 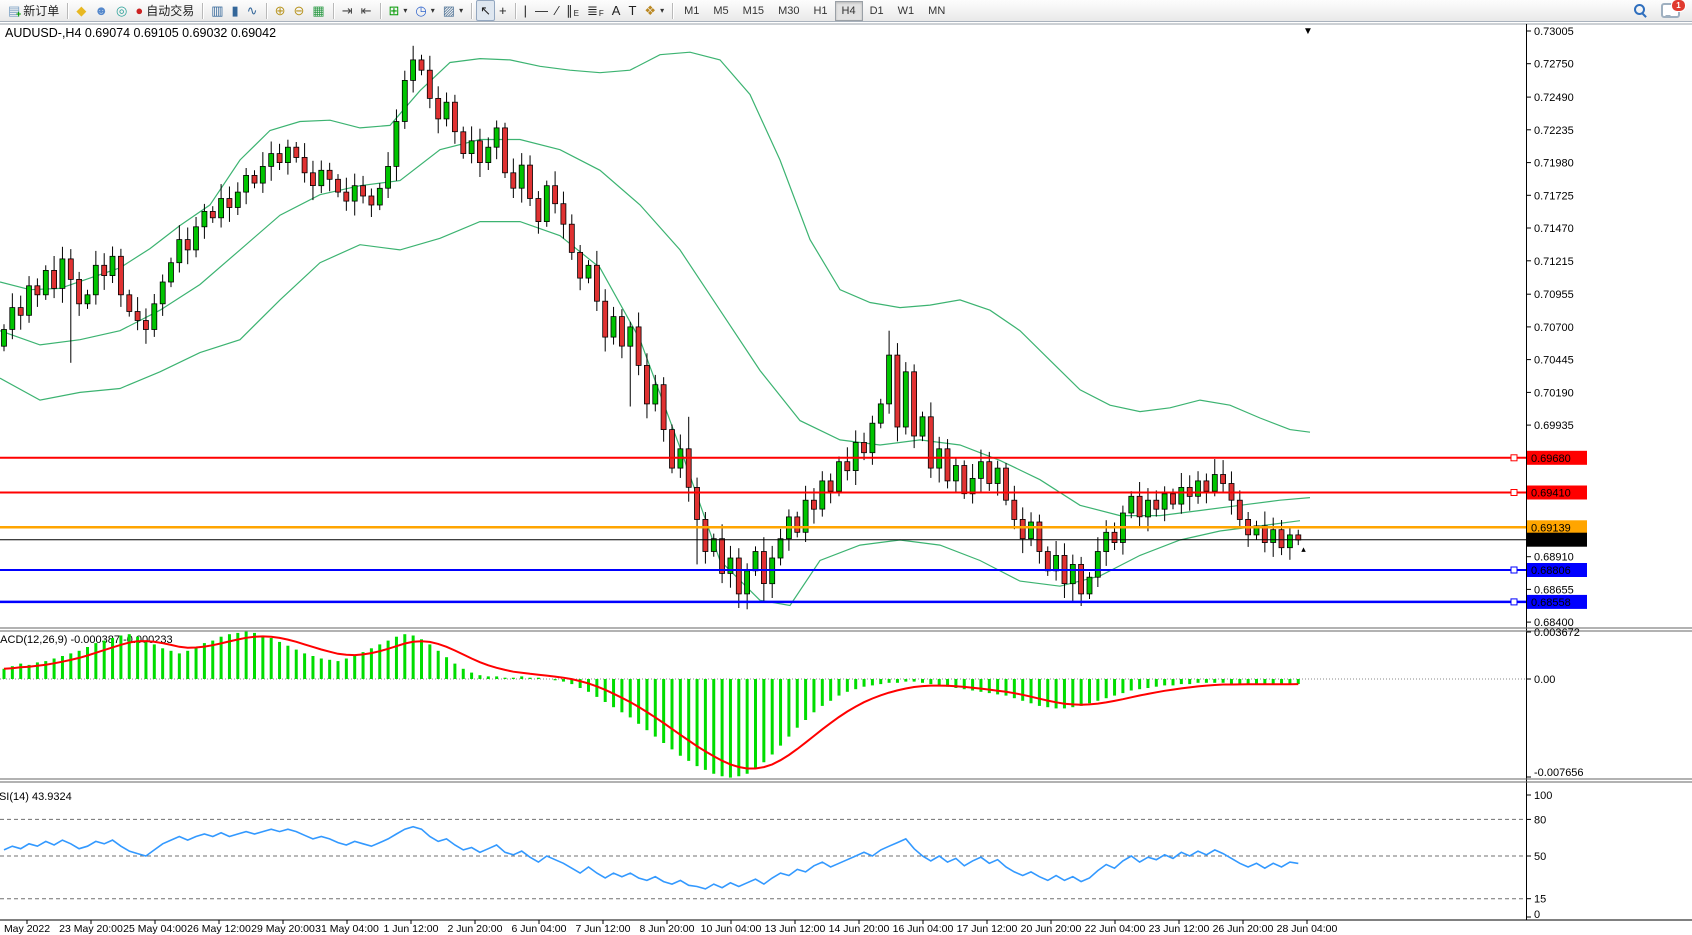 I want to click on price-tick-label: 0.68910, so click(x=1554, y=558).